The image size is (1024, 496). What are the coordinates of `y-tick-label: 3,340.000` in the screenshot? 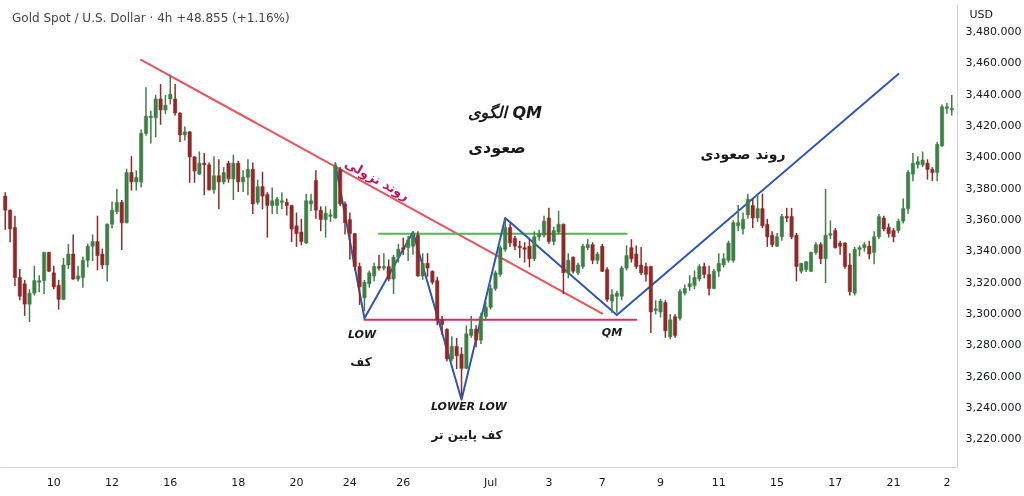 It's located at (993, 251).